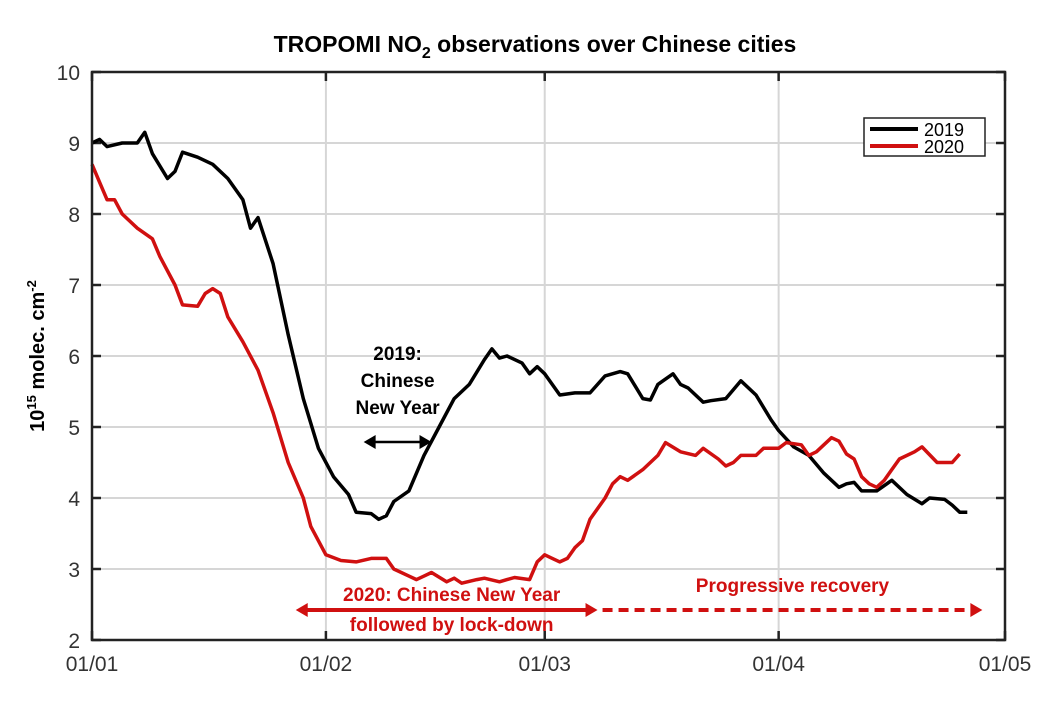 The width and height of the screenshot is (1059, 703). What do you see at coordinates (793, 586) in the screenshot?
I see `annotation-recovery: Progressive recovery` at bounding box center [793, 586].